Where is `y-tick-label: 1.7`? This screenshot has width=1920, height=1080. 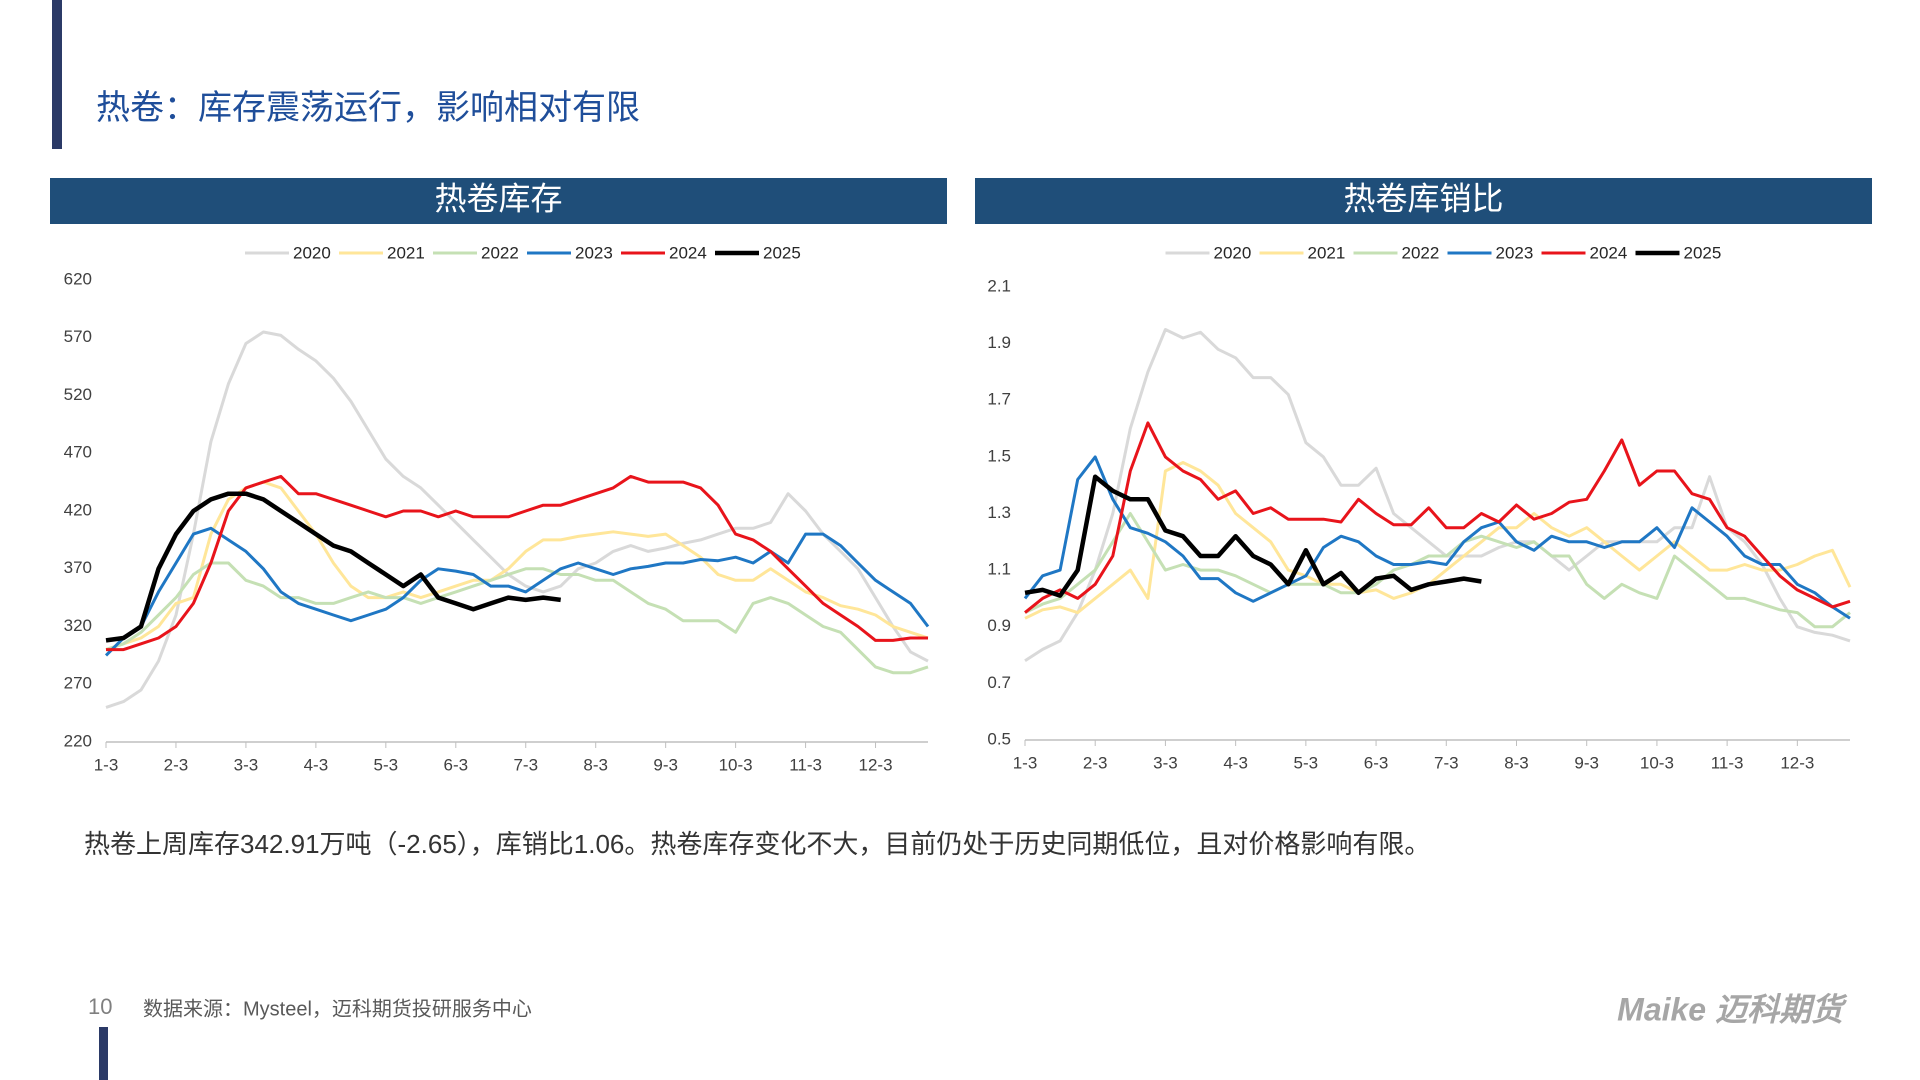 y-tick-label: 1.7 is located at coordinates (999, 399).